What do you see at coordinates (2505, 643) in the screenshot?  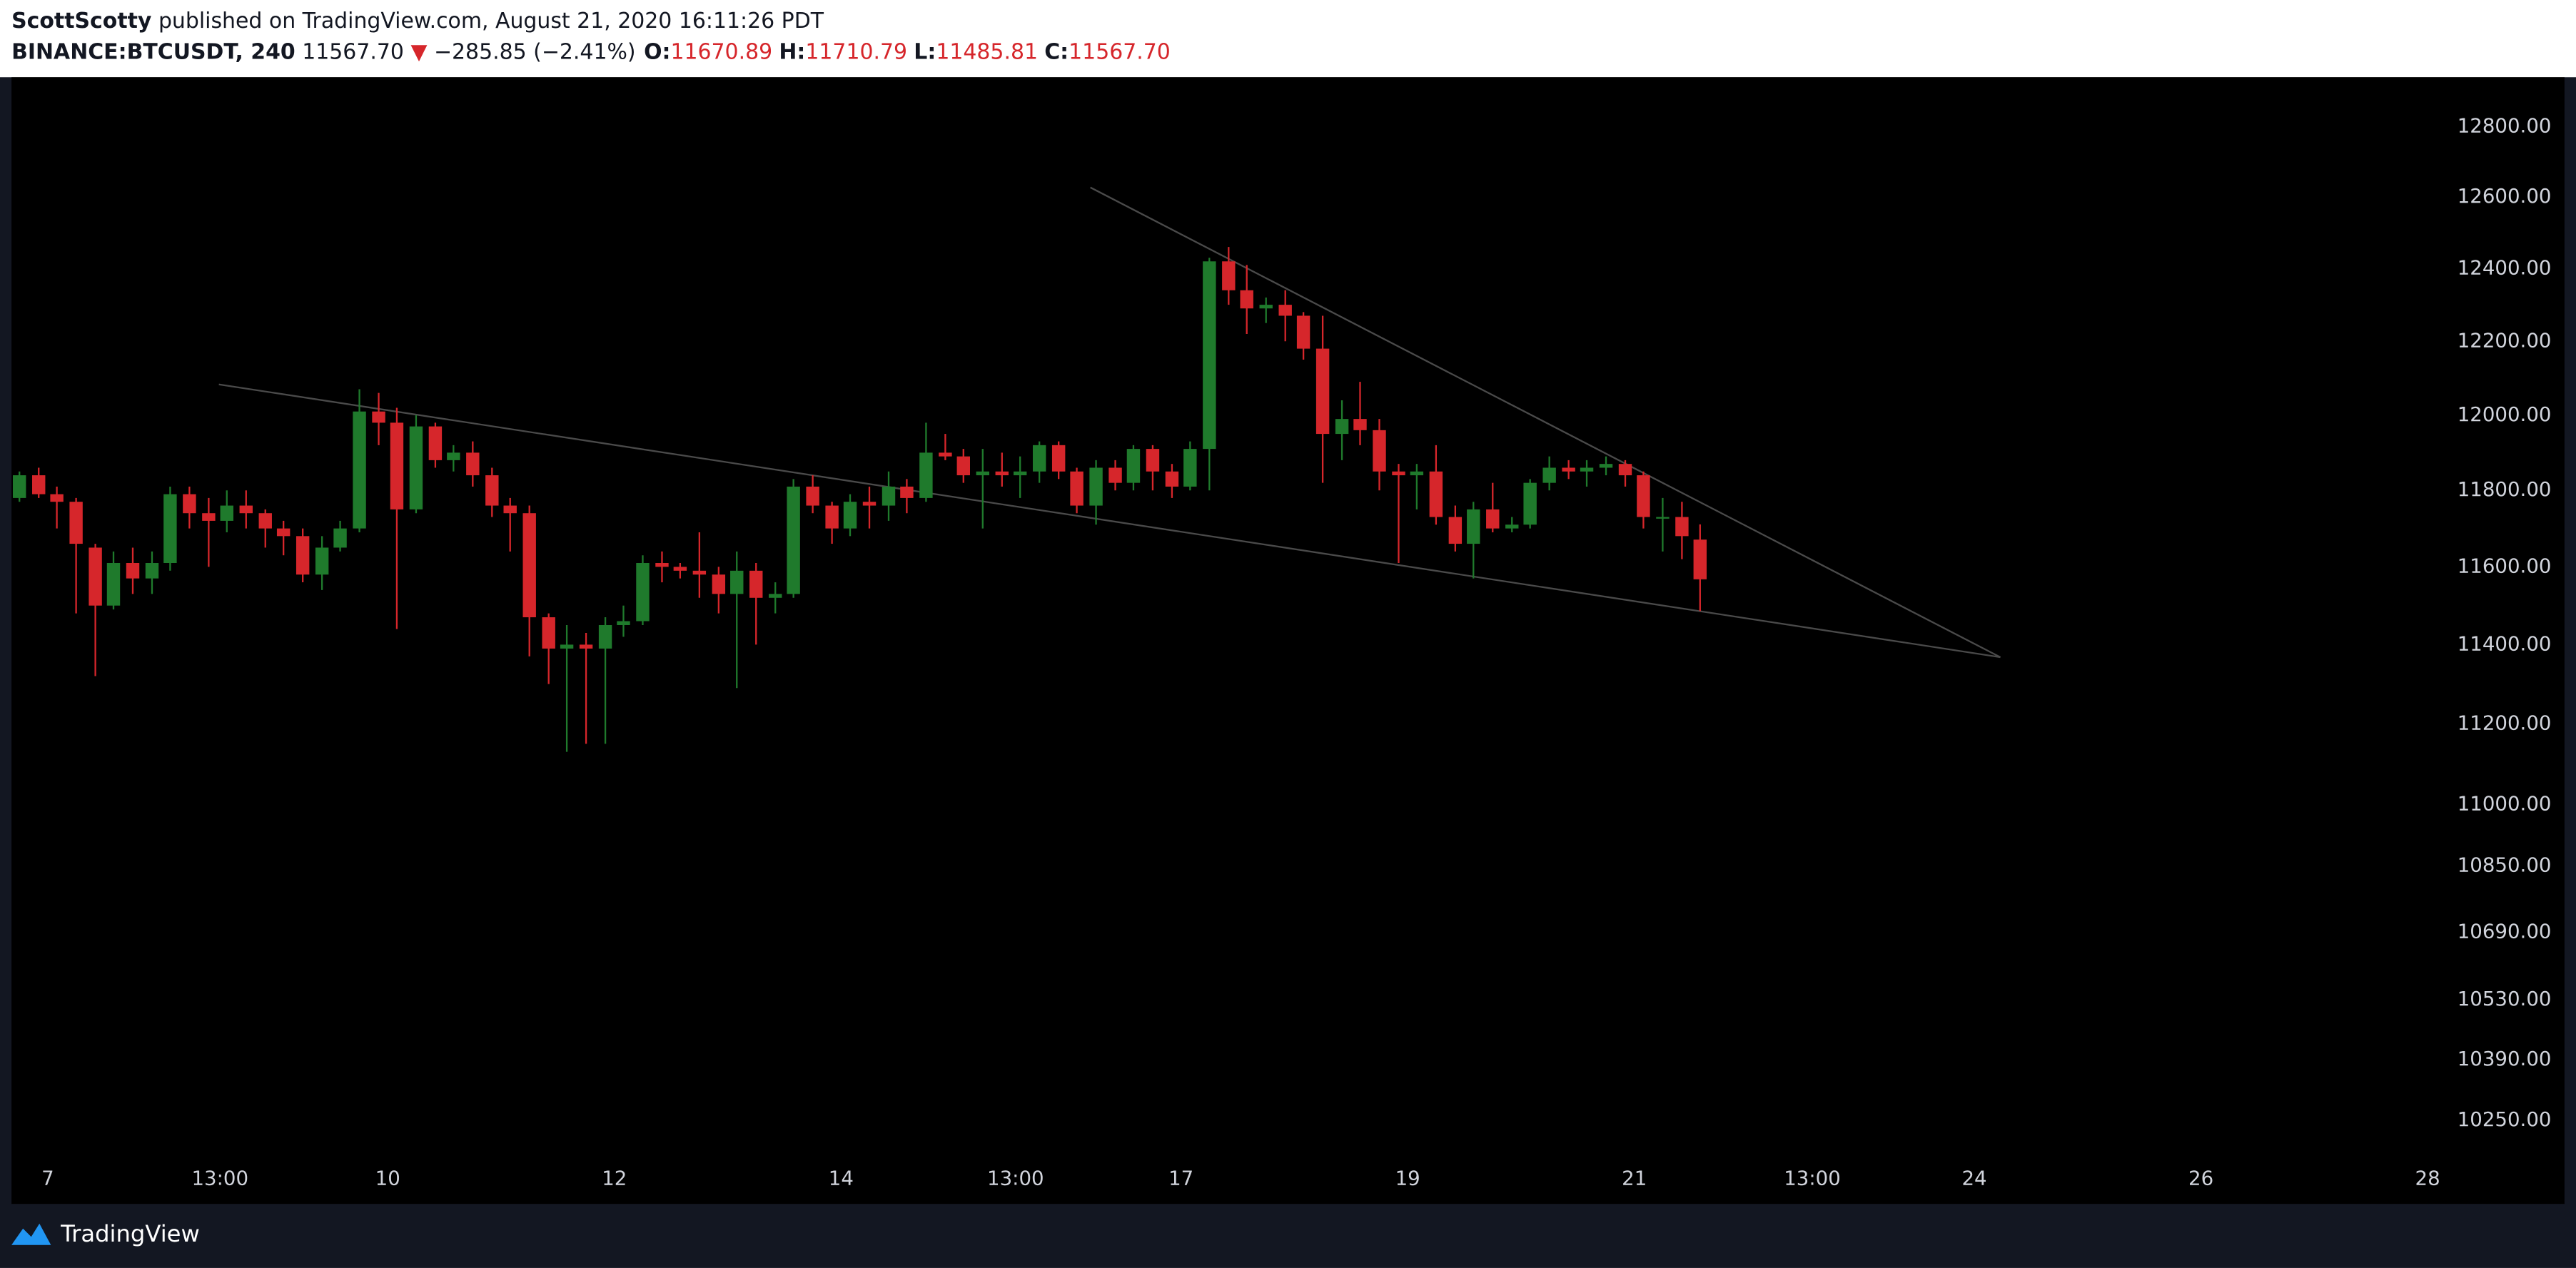 I see `y-tick-label: 11400.00` at bounding box center [2505, 643].